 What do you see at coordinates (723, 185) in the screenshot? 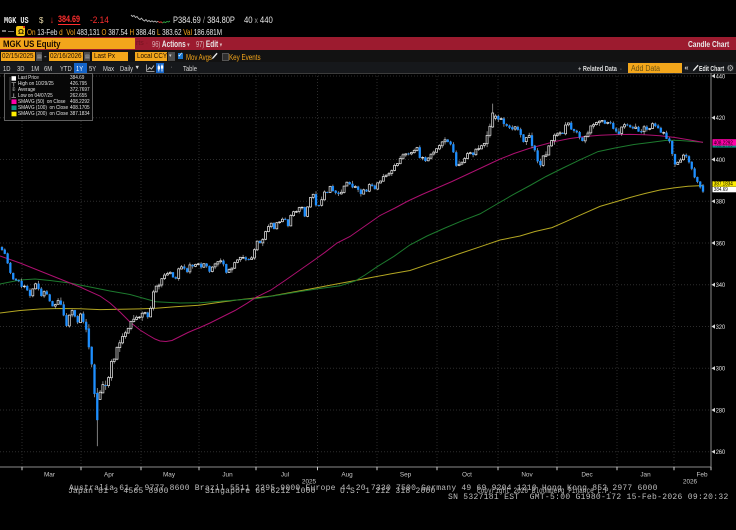
I see `svg-text: 387.1834` at bounding box center [723, 185].